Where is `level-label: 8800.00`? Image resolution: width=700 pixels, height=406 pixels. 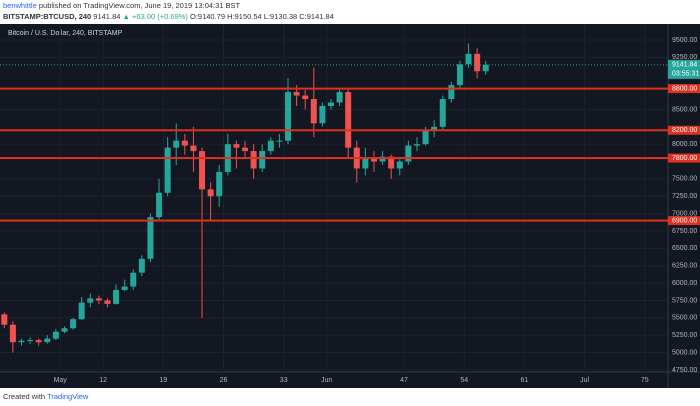
level-label: 8800.00 is located at coordinates (684, 88).